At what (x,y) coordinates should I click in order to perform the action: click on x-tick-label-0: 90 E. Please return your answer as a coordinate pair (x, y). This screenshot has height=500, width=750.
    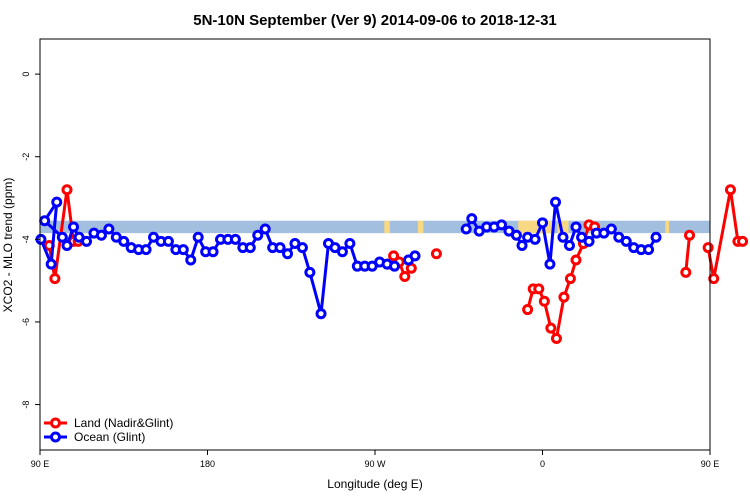
    Looking at the image, I should click on (40, 464).